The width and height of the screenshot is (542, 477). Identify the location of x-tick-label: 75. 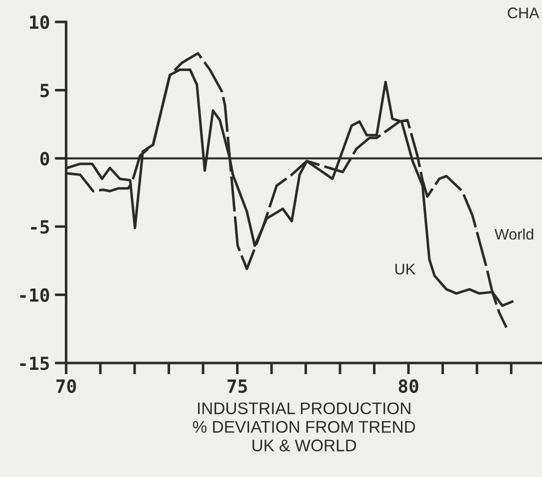
(237, 386).